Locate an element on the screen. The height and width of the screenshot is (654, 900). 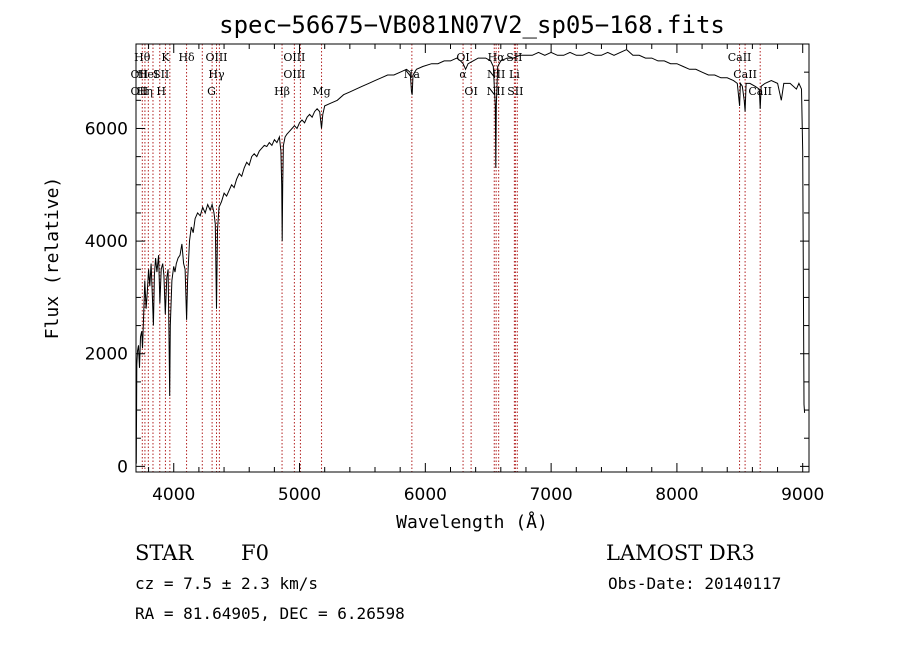
x-tick-label: 8000 is located at coordinates (676, 495).